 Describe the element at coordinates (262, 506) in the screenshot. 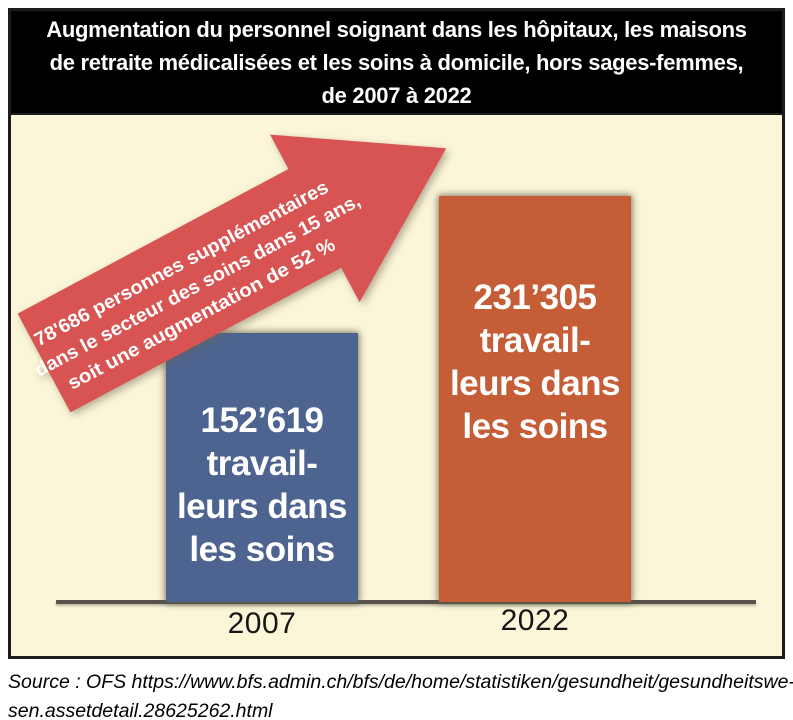

I see `bar-2007-label-line-2: leurs dans` at that location.